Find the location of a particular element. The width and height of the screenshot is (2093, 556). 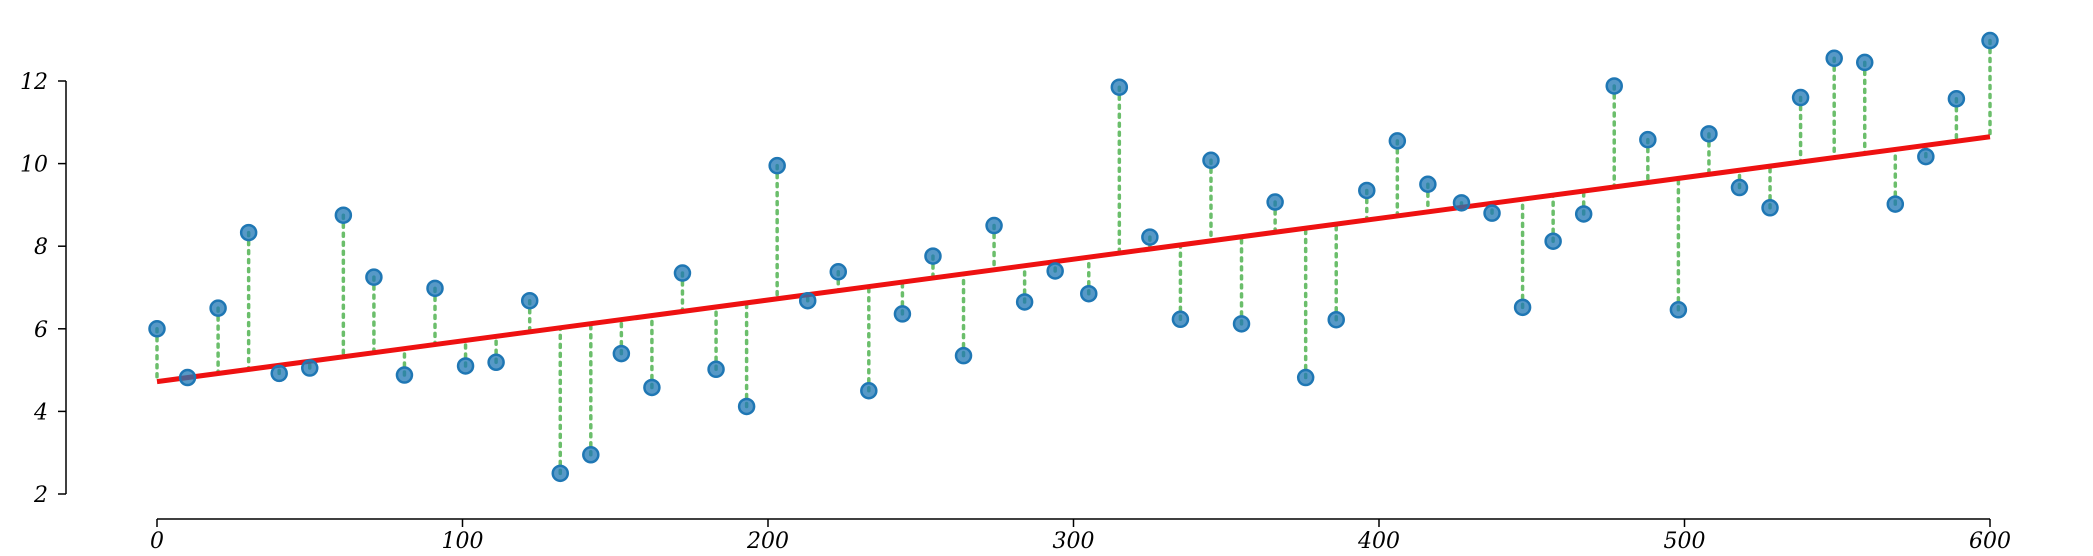

y-tick-label: 6 is located at coordinates (41, 330).